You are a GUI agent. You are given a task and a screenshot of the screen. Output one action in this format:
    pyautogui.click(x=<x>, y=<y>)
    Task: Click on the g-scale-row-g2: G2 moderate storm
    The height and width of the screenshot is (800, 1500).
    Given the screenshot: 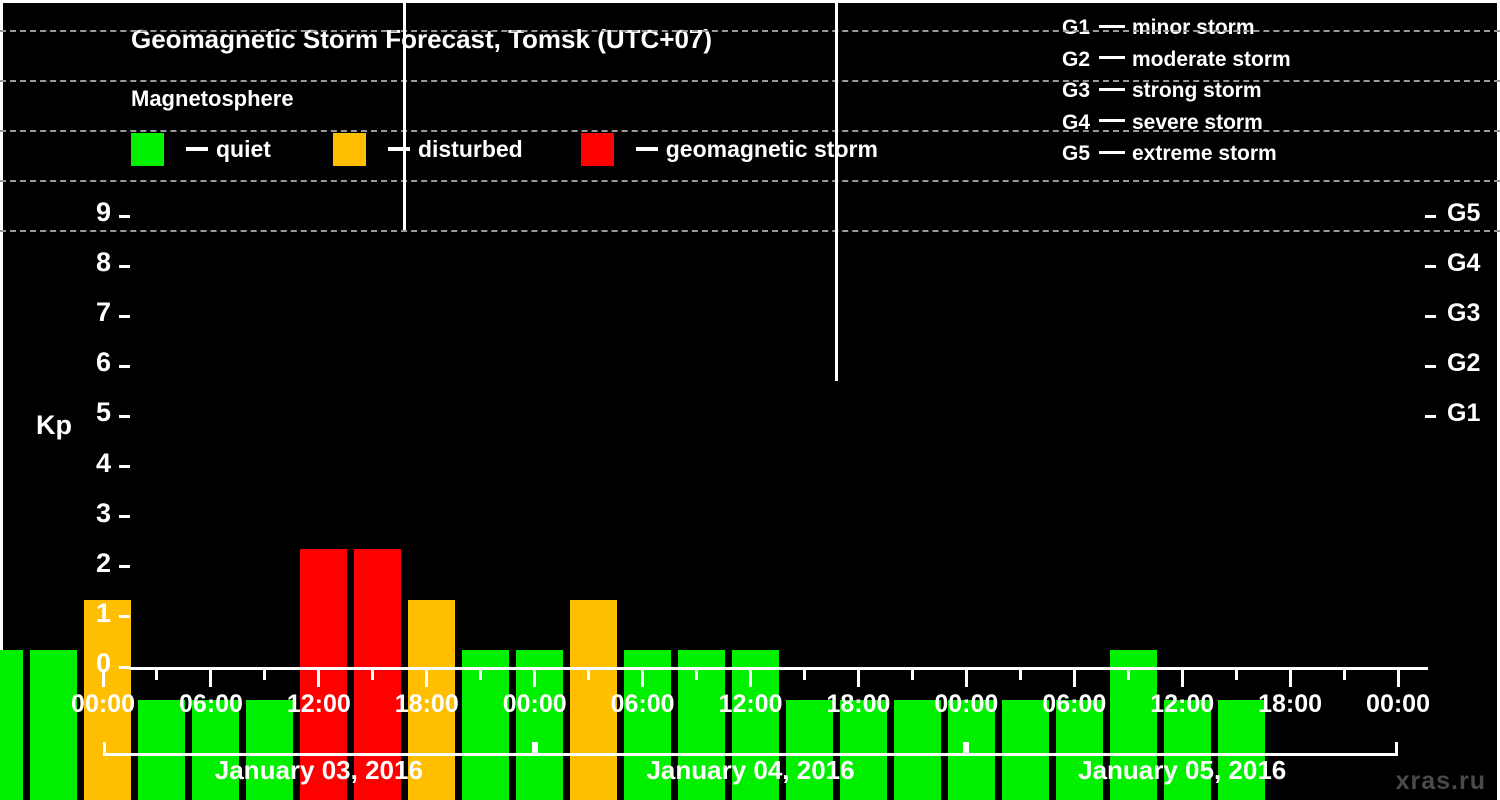 What is the action you would take?
    pyautogui.click(x=1272, y=60)
    